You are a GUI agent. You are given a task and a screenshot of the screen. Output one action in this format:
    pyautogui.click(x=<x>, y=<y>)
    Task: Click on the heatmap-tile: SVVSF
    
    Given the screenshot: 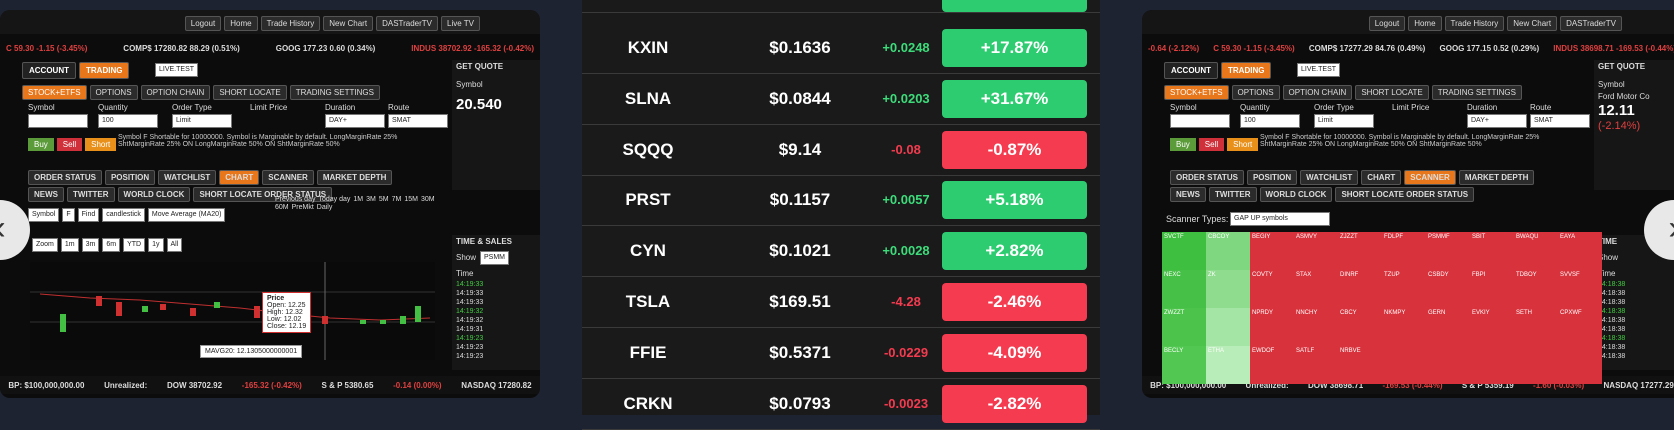 What is the action you would take?
    pyautogui.click(x=1580, y=289)
    